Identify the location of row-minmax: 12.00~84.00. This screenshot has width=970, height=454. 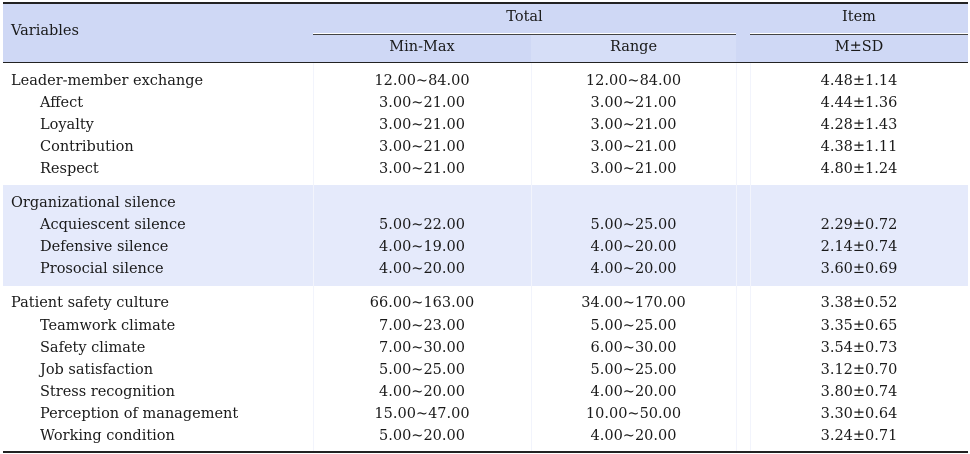
(422, 81).